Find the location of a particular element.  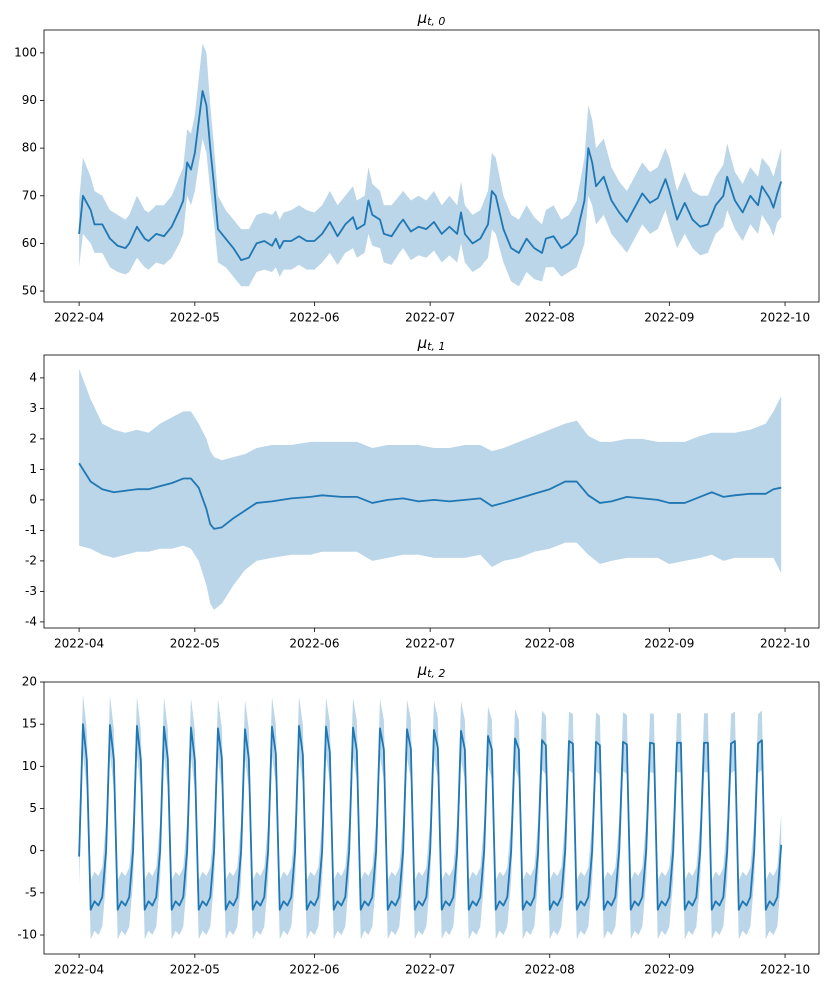

y-tick-label: 5 is located at coordinates (33, 808).